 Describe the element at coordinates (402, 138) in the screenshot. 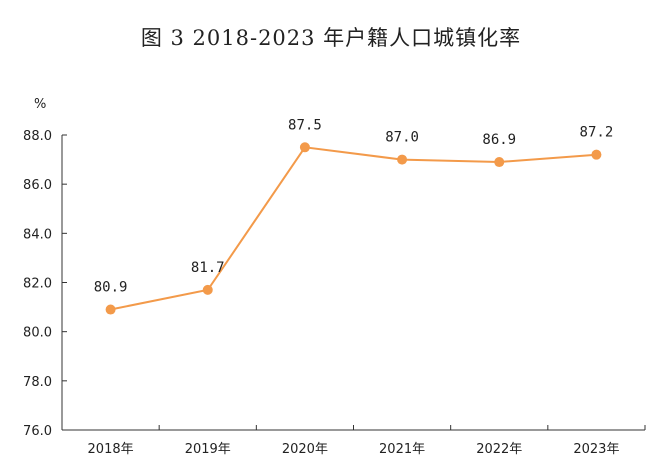

I see `data-label: 87.0` at that location.